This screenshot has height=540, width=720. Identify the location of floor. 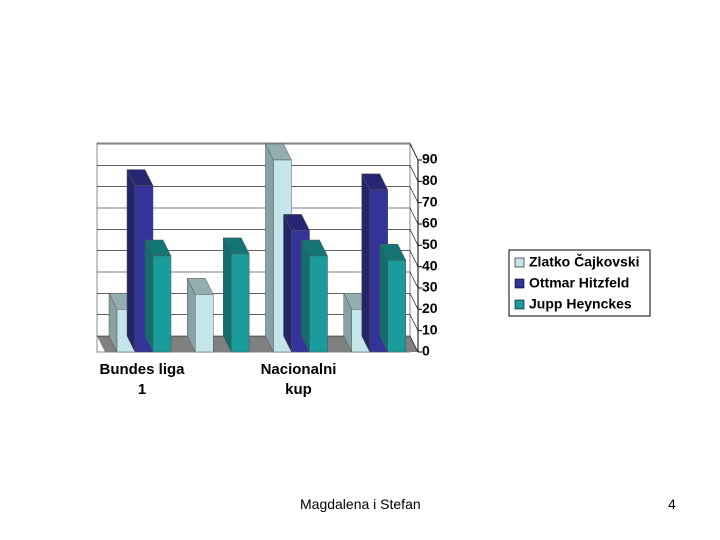
(257, 344).